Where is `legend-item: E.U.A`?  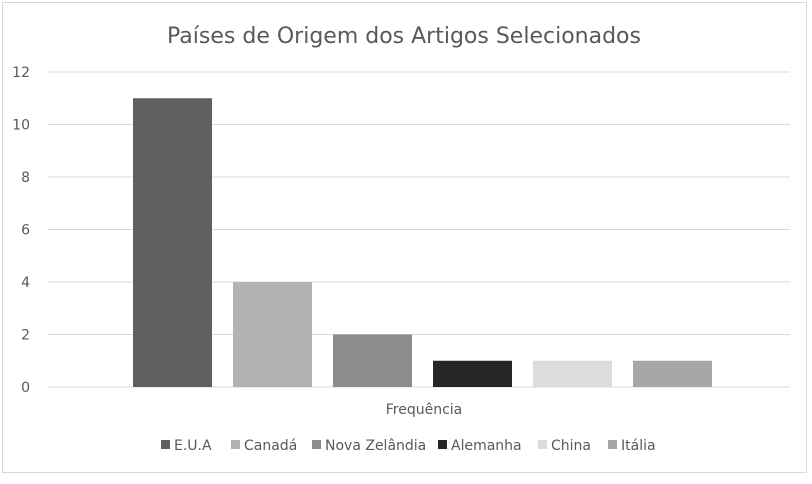
legend-item: E.U.A is located at coordinates (186, 446).